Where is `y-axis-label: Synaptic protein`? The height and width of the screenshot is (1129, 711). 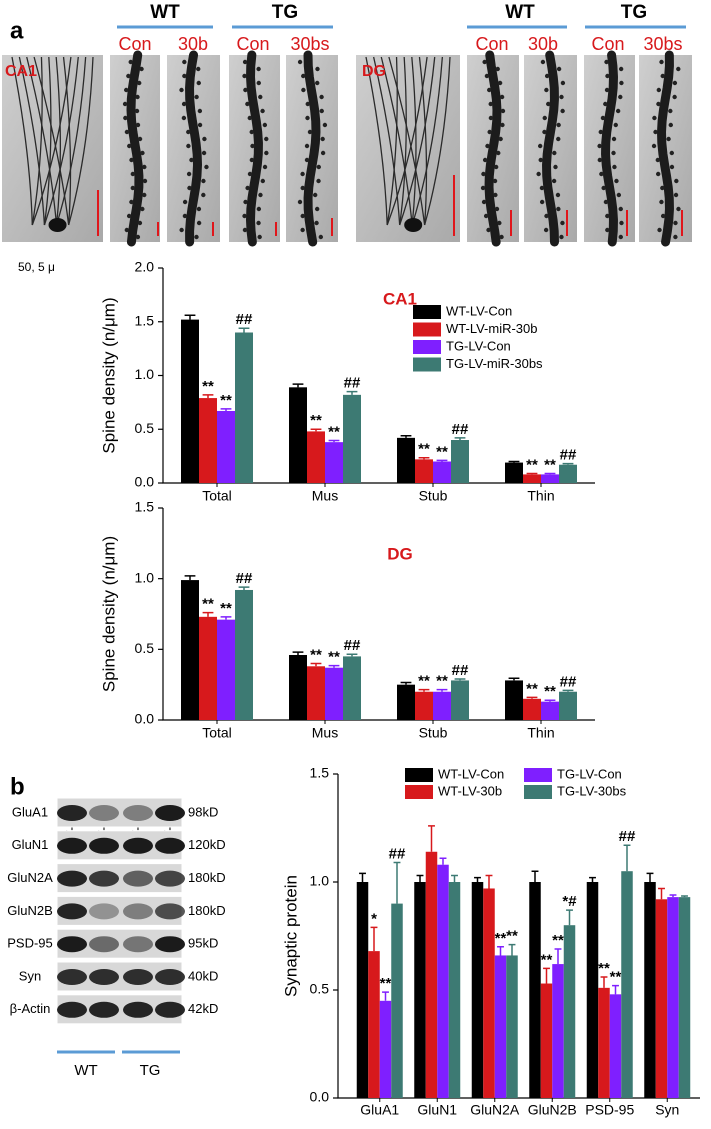 y-axis-label: Synaptic protein is located at coordinates (290, 936).